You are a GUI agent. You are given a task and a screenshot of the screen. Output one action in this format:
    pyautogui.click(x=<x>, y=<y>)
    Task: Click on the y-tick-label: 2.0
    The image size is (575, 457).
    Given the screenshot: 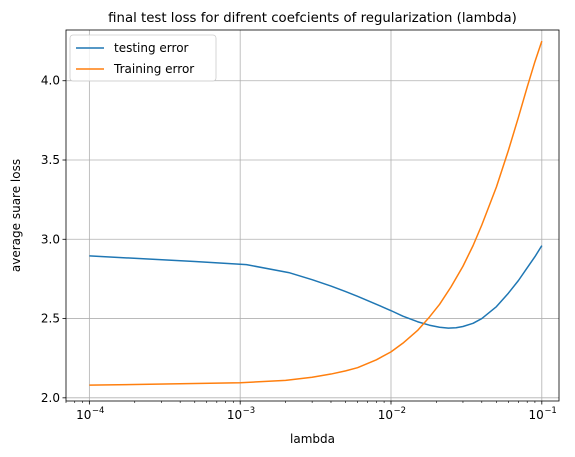 What is the action you would take?
    pyautogui.click(x=50, y=398)
    